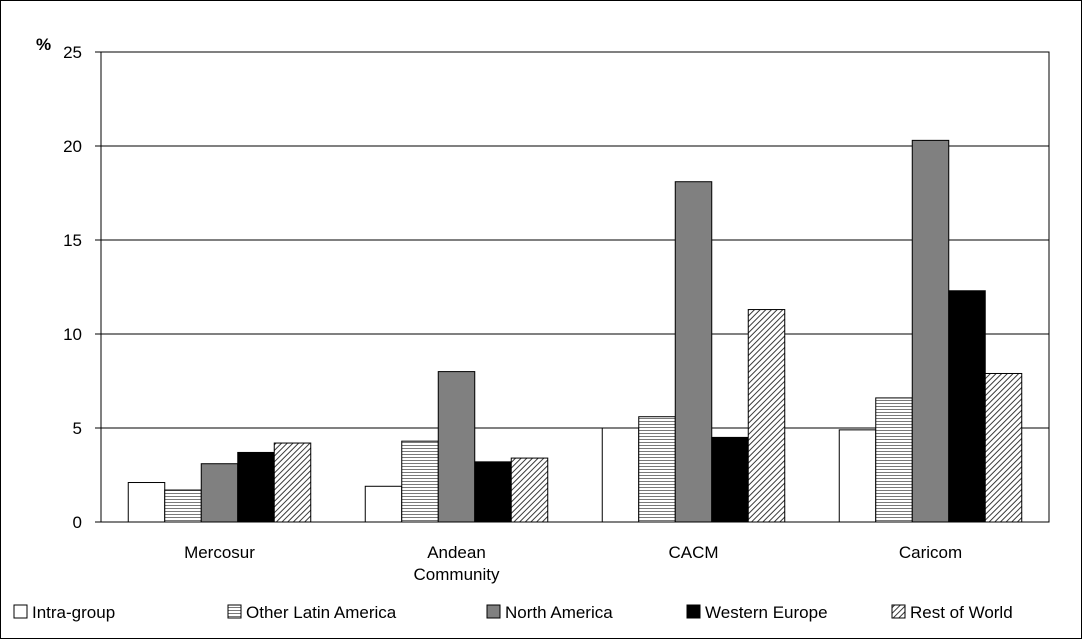  What do you see at coordinates (730, 479) in the screenshot?
I see `bar-western-europe-cacm` at bounding box center [730, 479].